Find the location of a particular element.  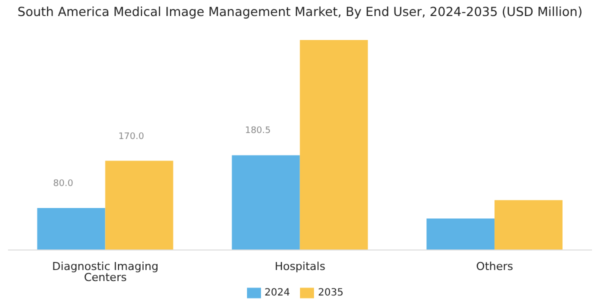

x-tick-label: Others is located at coordinates (495, 266).